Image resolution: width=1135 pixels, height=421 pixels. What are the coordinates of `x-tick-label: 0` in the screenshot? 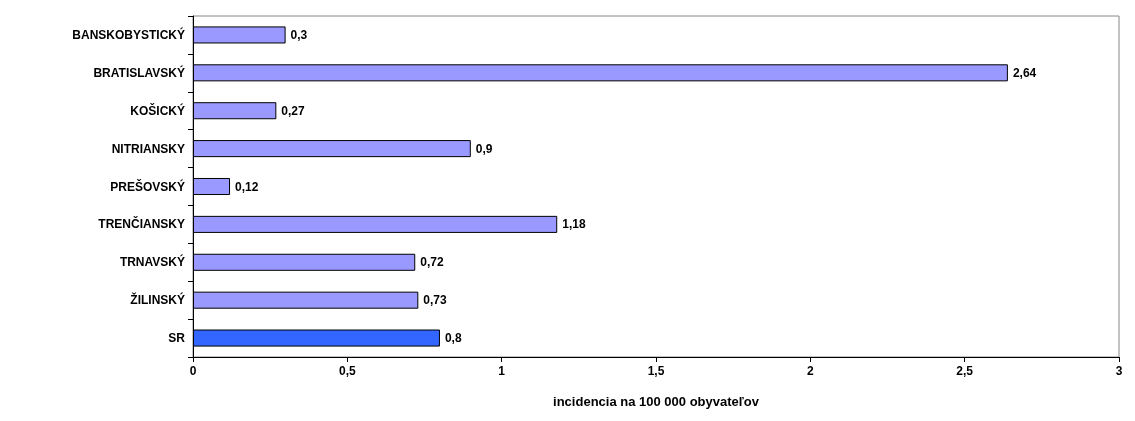 It's located at (193, 371).